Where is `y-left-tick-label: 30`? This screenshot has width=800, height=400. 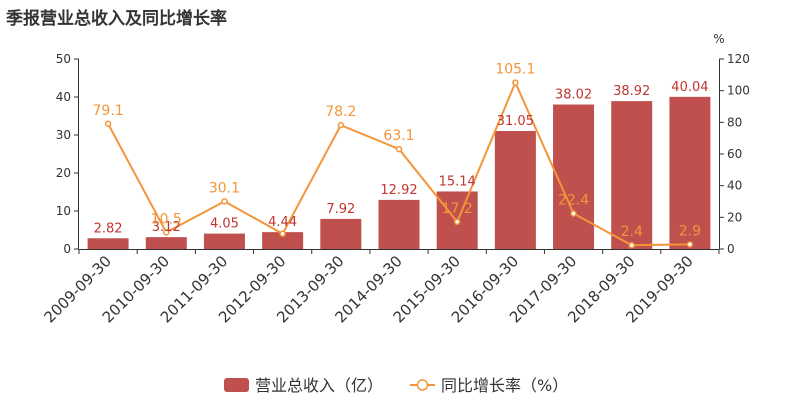
y-left-tick-label: 30 is located at coordinates (63, 135).